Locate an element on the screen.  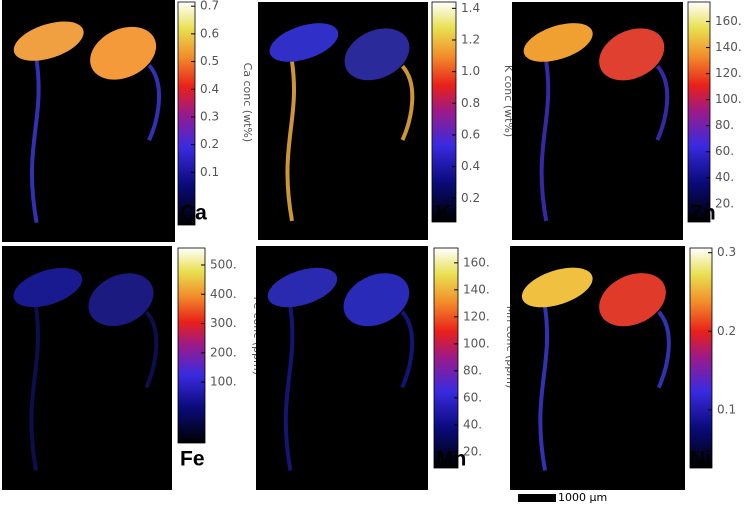
colorbar-tick-label: 0.8 is located at coordinates (470, 103).